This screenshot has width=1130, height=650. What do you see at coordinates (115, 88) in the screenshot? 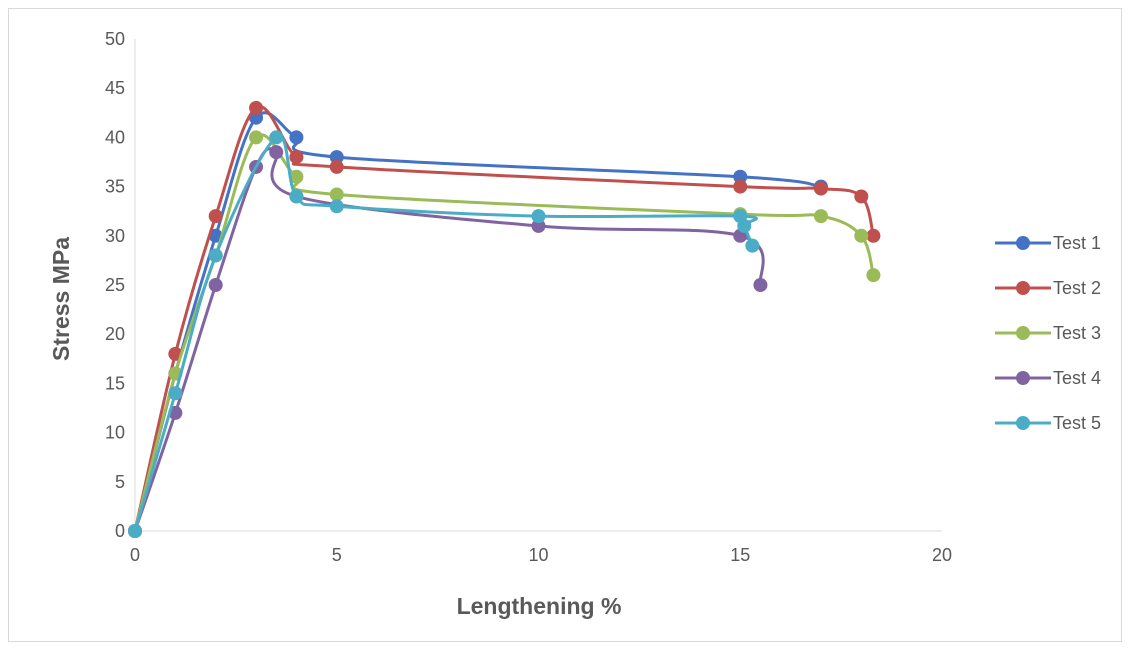
I see `y-tick-label: 45` at bounding box center [115, 88].